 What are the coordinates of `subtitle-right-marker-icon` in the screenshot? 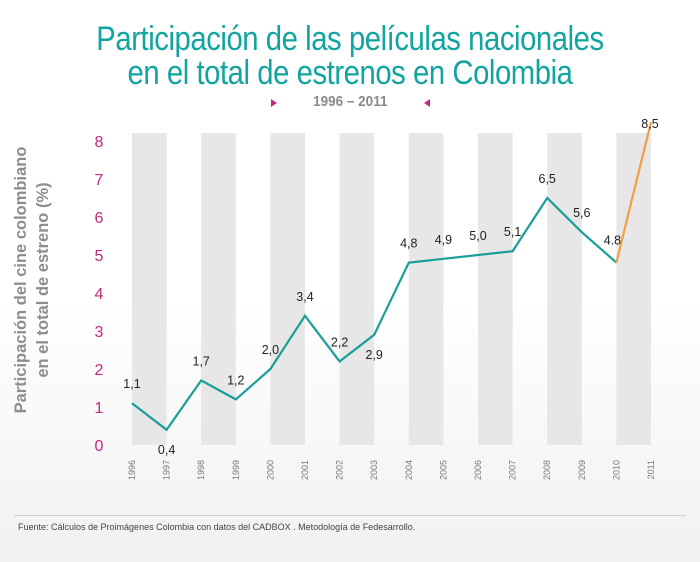 It's located at (427, 103).